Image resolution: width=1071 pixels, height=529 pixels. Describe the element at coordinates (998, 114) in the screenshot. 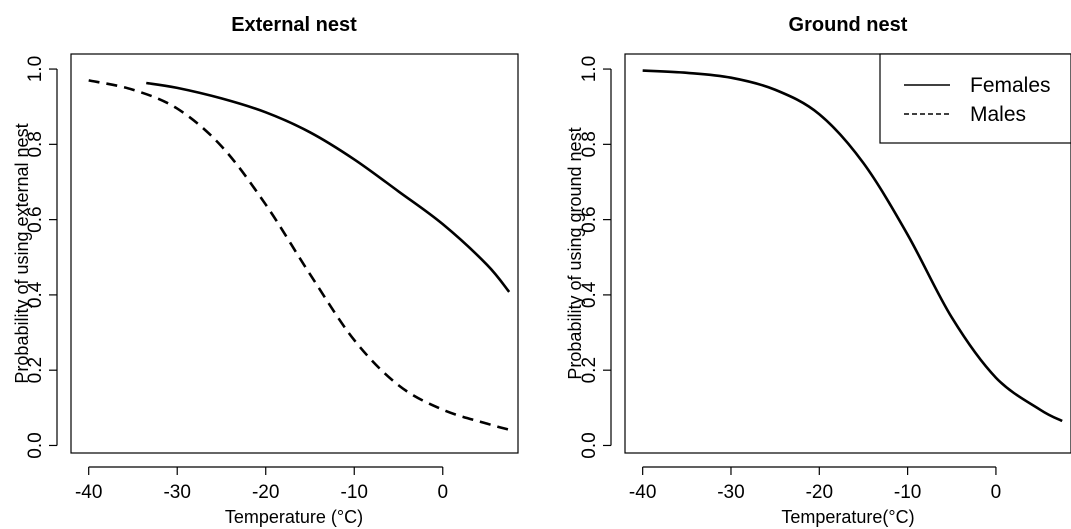

I see `legend-label-males: Males` at that location.